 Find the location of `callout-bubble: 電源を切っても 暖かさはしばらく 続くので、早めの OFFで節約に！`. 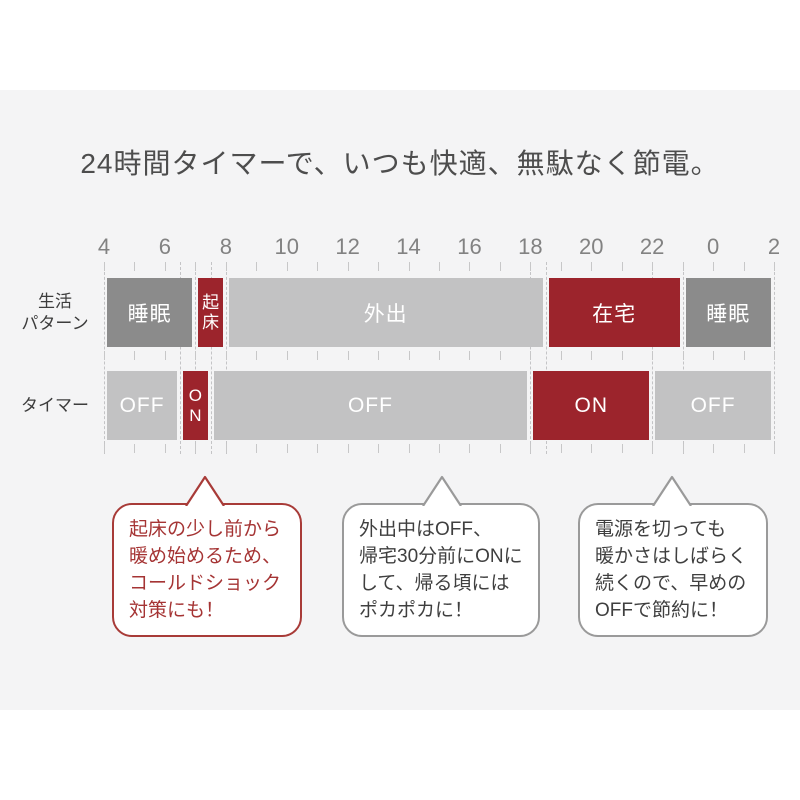

callout-bubble: 電源を切っても 暖かさはしばらく 続くので、早めの OFFで節約に！ is located at coordinates (673, 570).